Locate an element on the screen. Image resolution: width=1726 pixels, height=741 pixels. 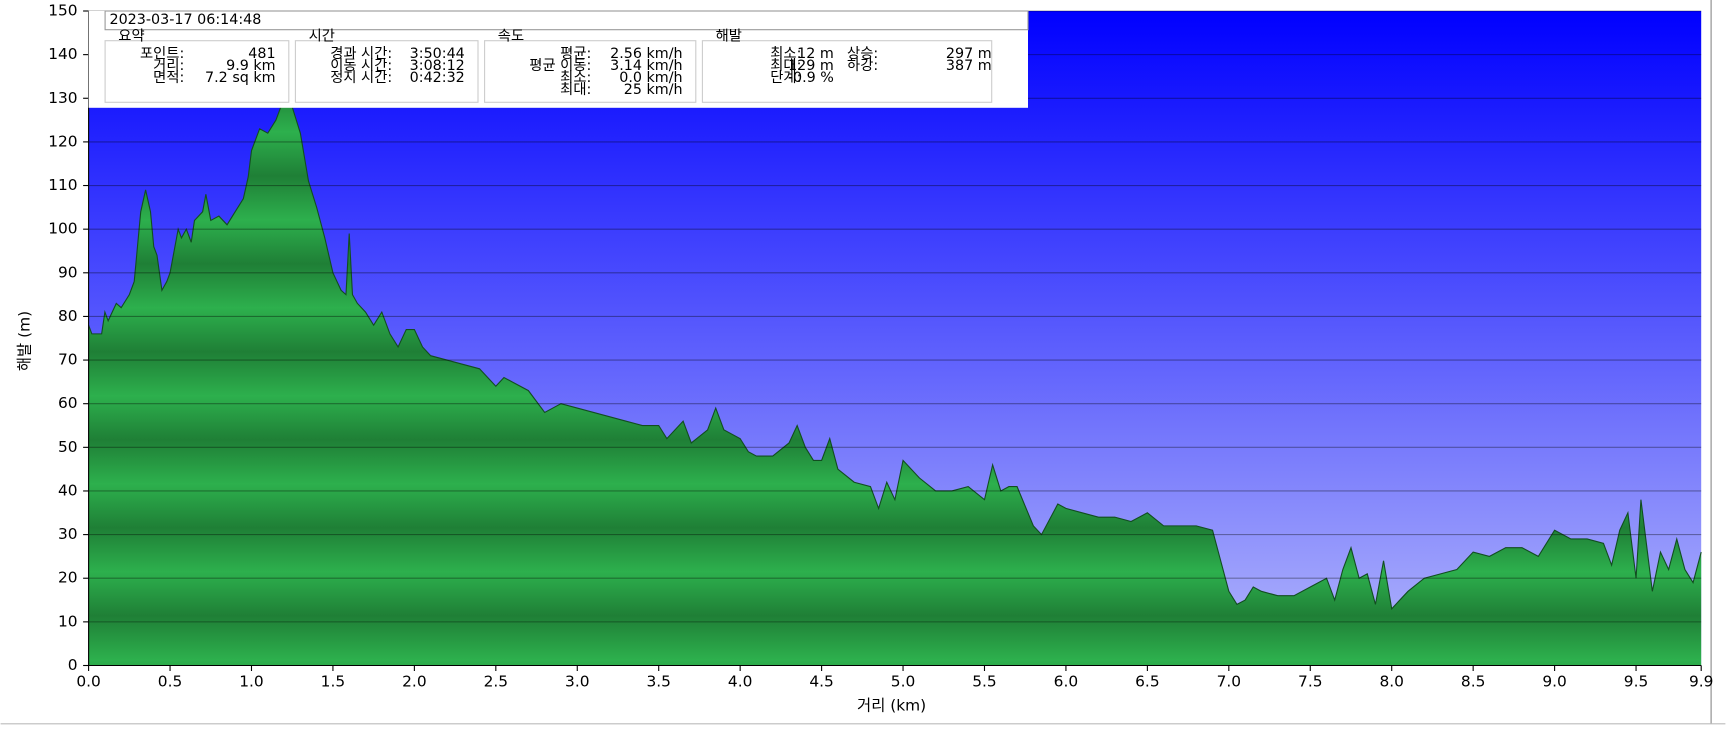
info-value: 3:08:12 is located at coordinates (437, 66).